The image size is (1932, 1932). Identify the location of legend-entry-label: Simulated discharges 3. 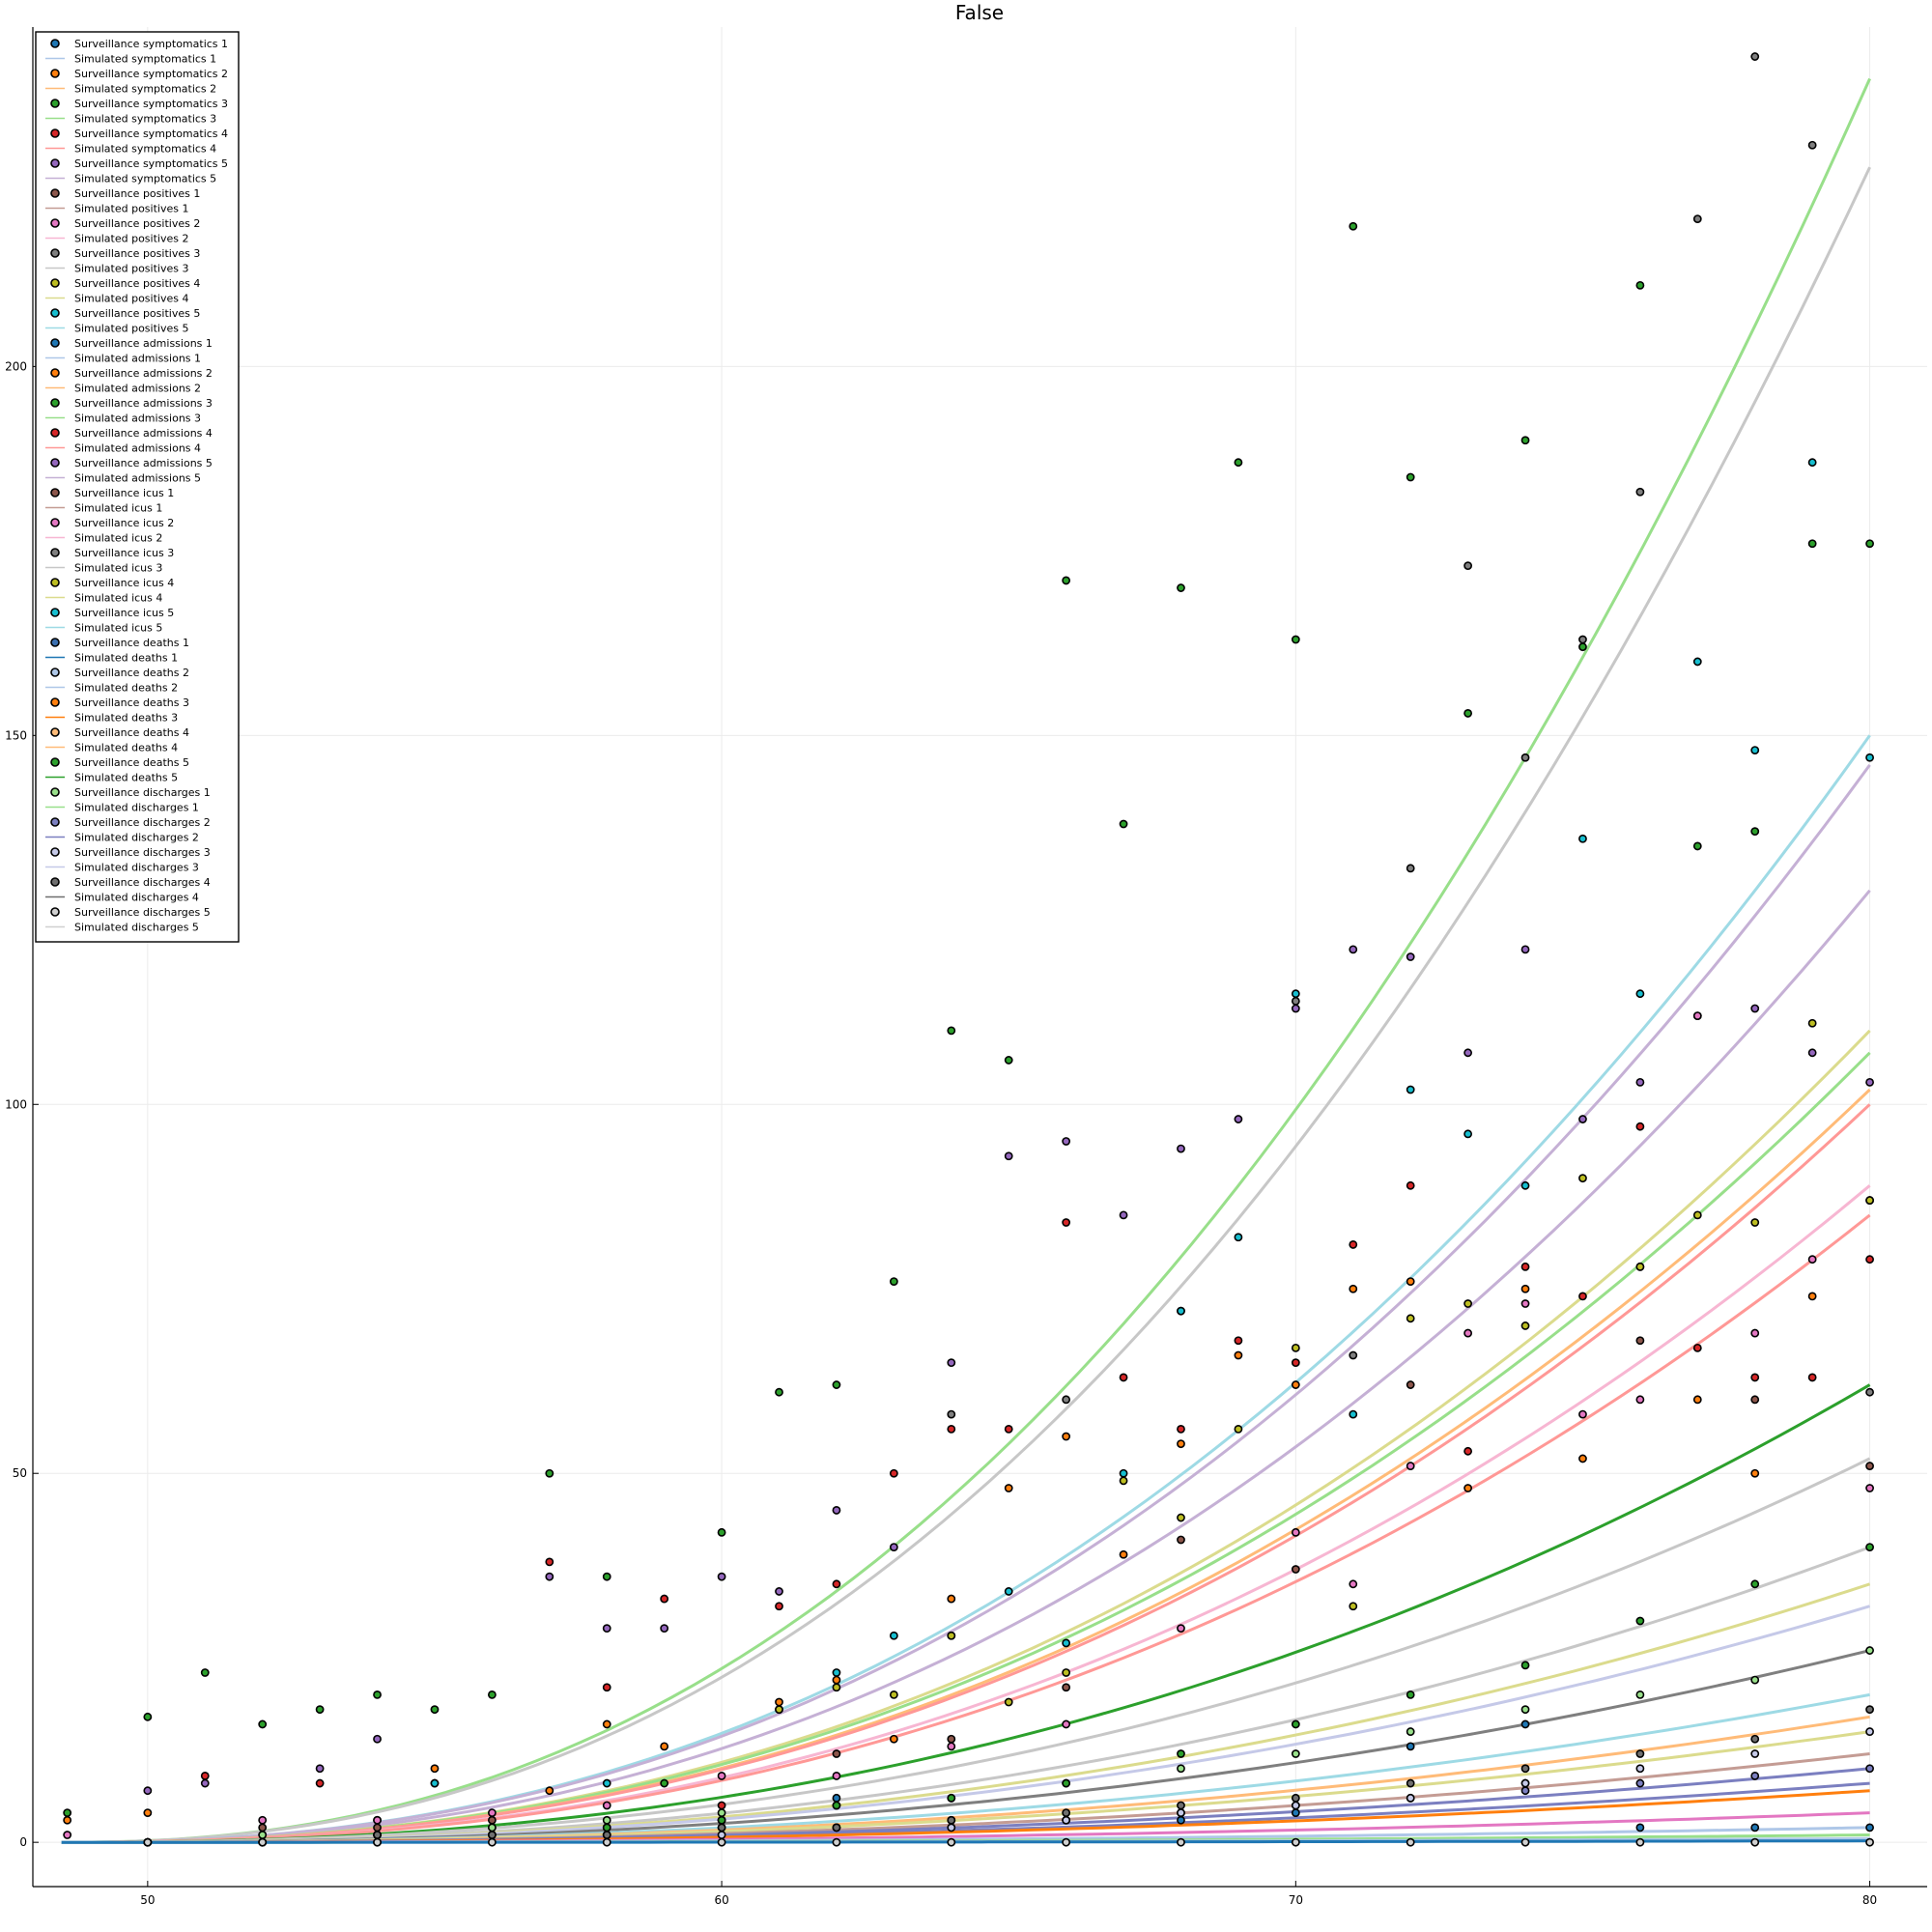
(136, 868).